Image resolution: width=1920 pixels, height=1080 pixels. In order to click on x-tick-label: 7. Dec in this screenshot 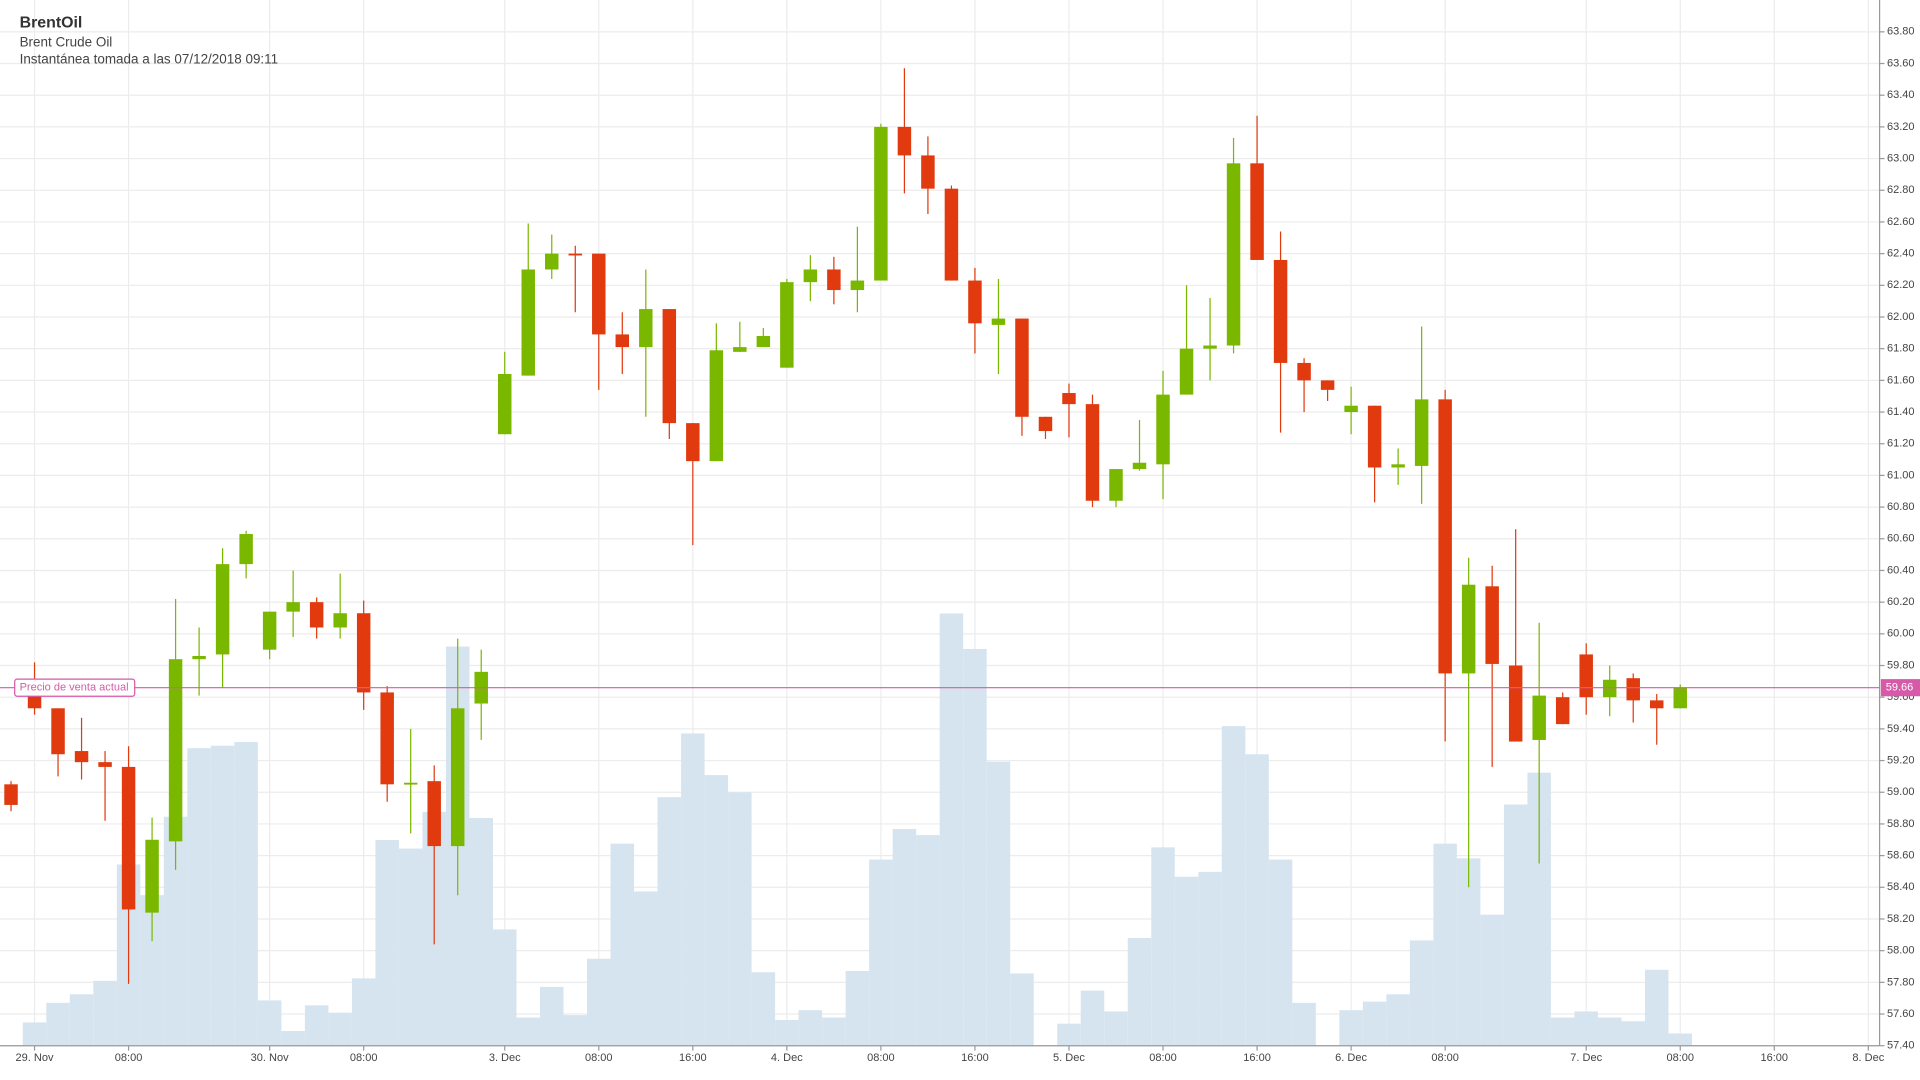, I will do `click(1586, 1058)`.